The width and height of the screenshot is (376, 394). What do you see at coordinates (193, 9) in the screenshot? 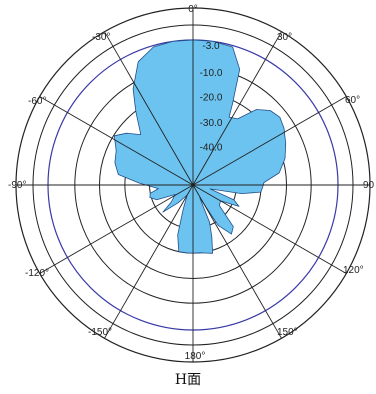
I see `angle-label-0: 0°` at bounding box center [193, 9].